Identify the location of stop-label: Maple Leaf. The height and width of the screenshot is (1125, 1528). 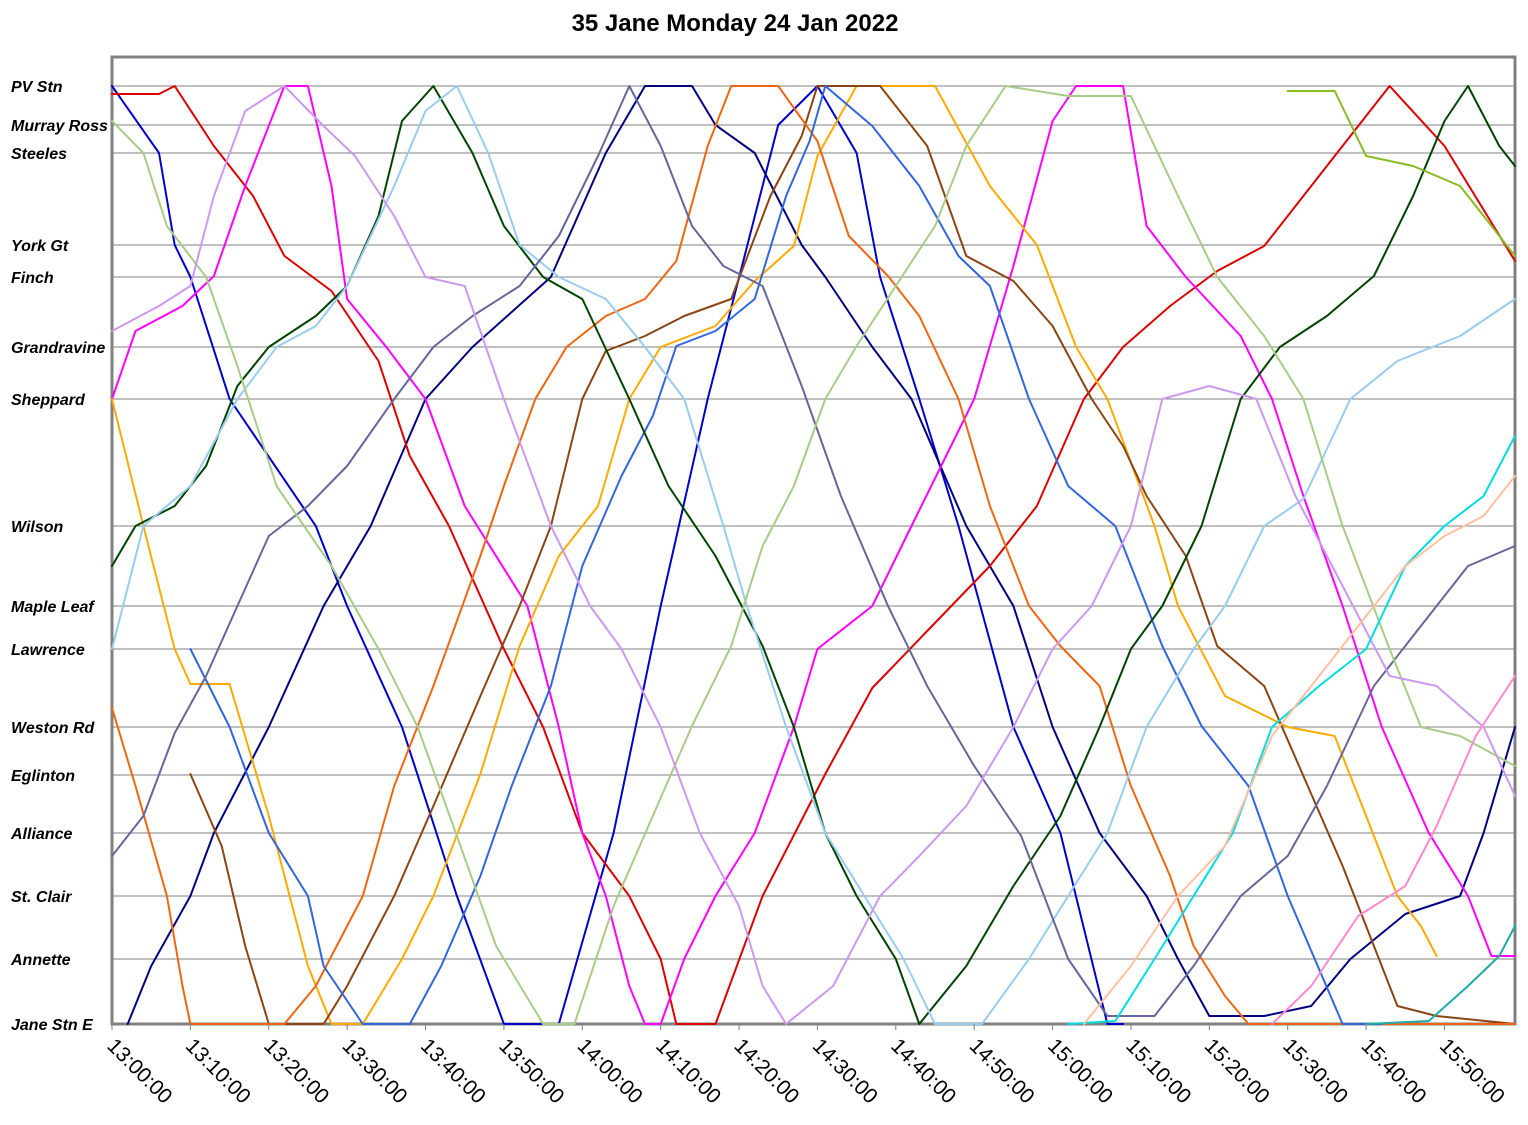
(53, 607).